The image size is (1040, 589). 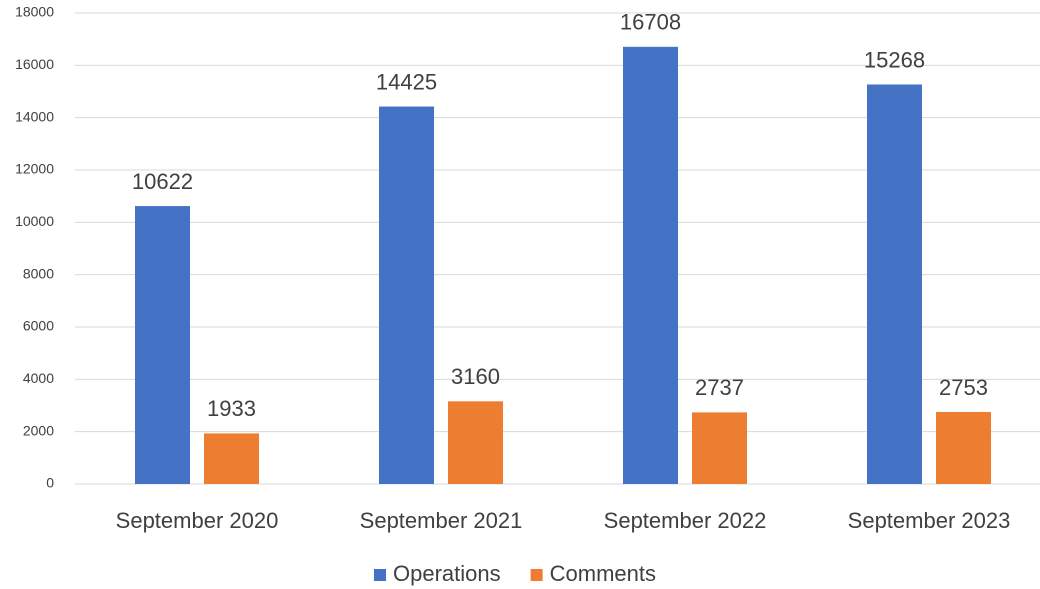 I want to click on value-label: 1933, so click(x=231, y=408).